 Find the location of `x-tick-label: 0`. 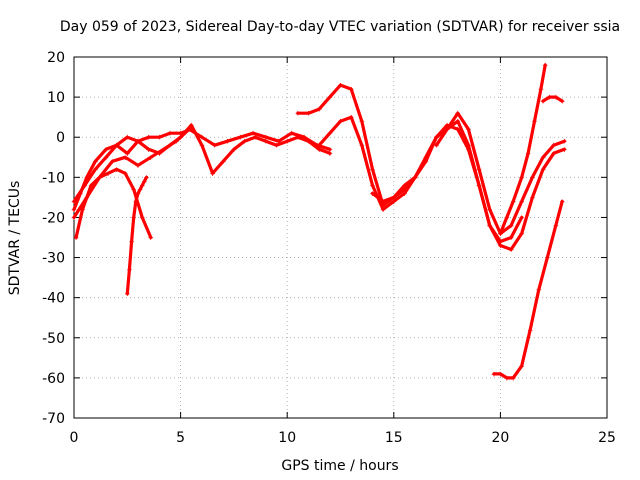

x-tick-label: 0 is located at coordinates (74, 438).